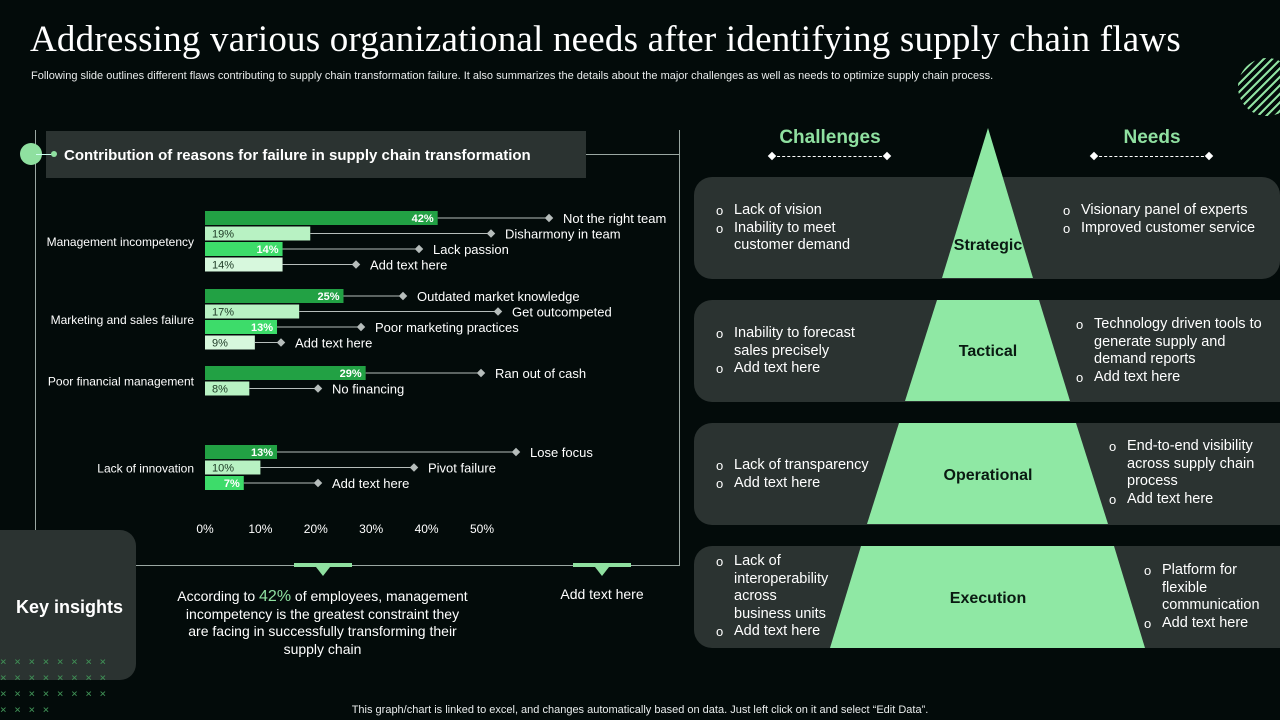 The height and width of the screenshot is (720, 1280). I want to click on bar-annotation: Get outcompeted, so click(562, 312).